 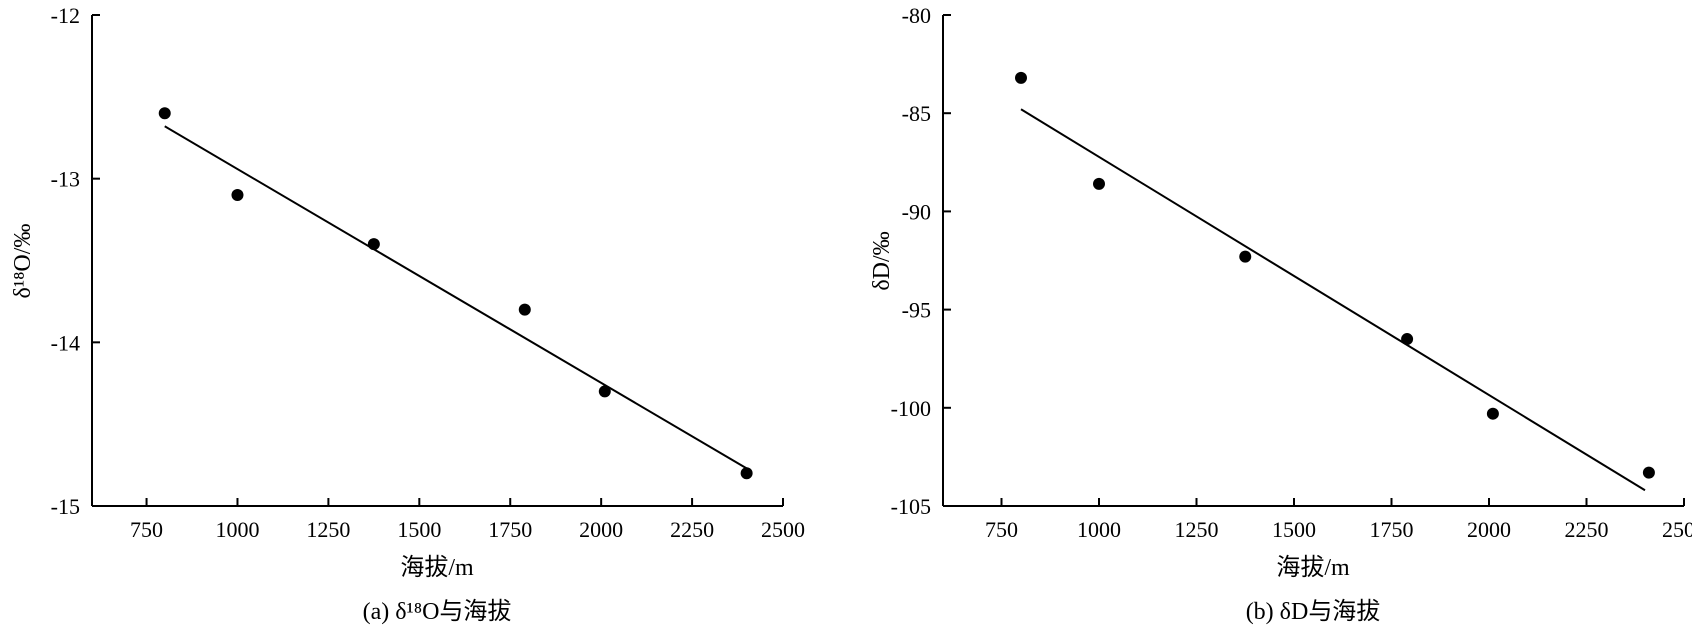 I want to click on y-tick-label: -85, so click(x=916, y=113).